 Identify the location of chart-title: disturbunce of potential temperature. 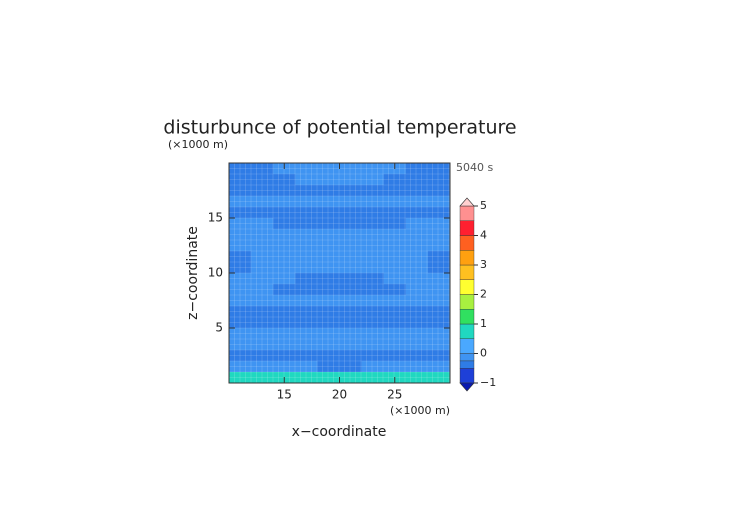
(339, 128).